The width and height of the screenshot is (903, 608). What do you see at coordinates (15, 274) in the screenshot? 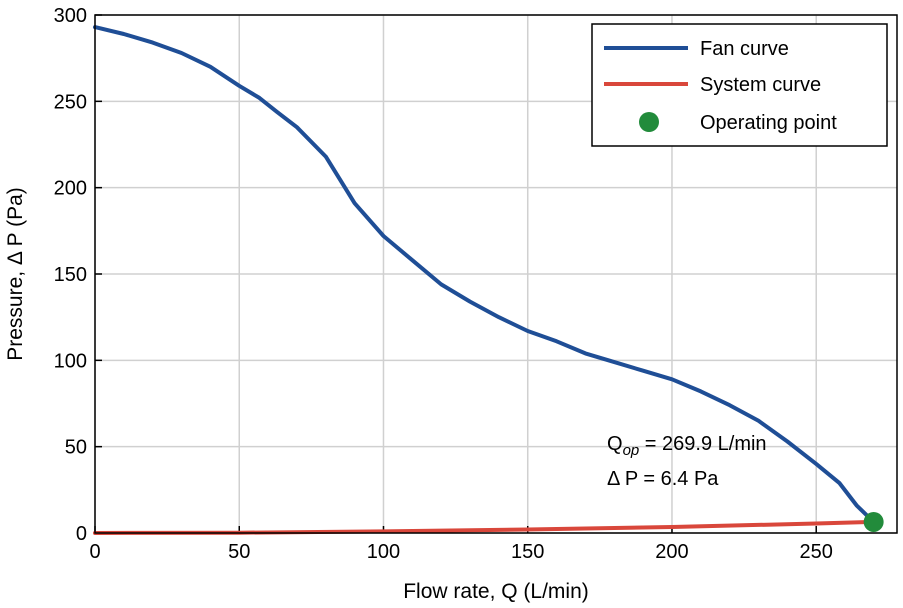
I see `y-axis-label: Pressure, Δ P (Pa)` at bounding box center [15, 274].